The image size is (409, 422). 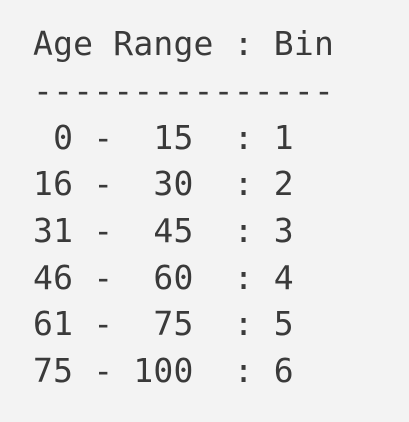 What do you see at coordinates (163, 137) in the screenshot?
I see `table-row: 0 - 15 : 1` at bounding box center [163, 137].